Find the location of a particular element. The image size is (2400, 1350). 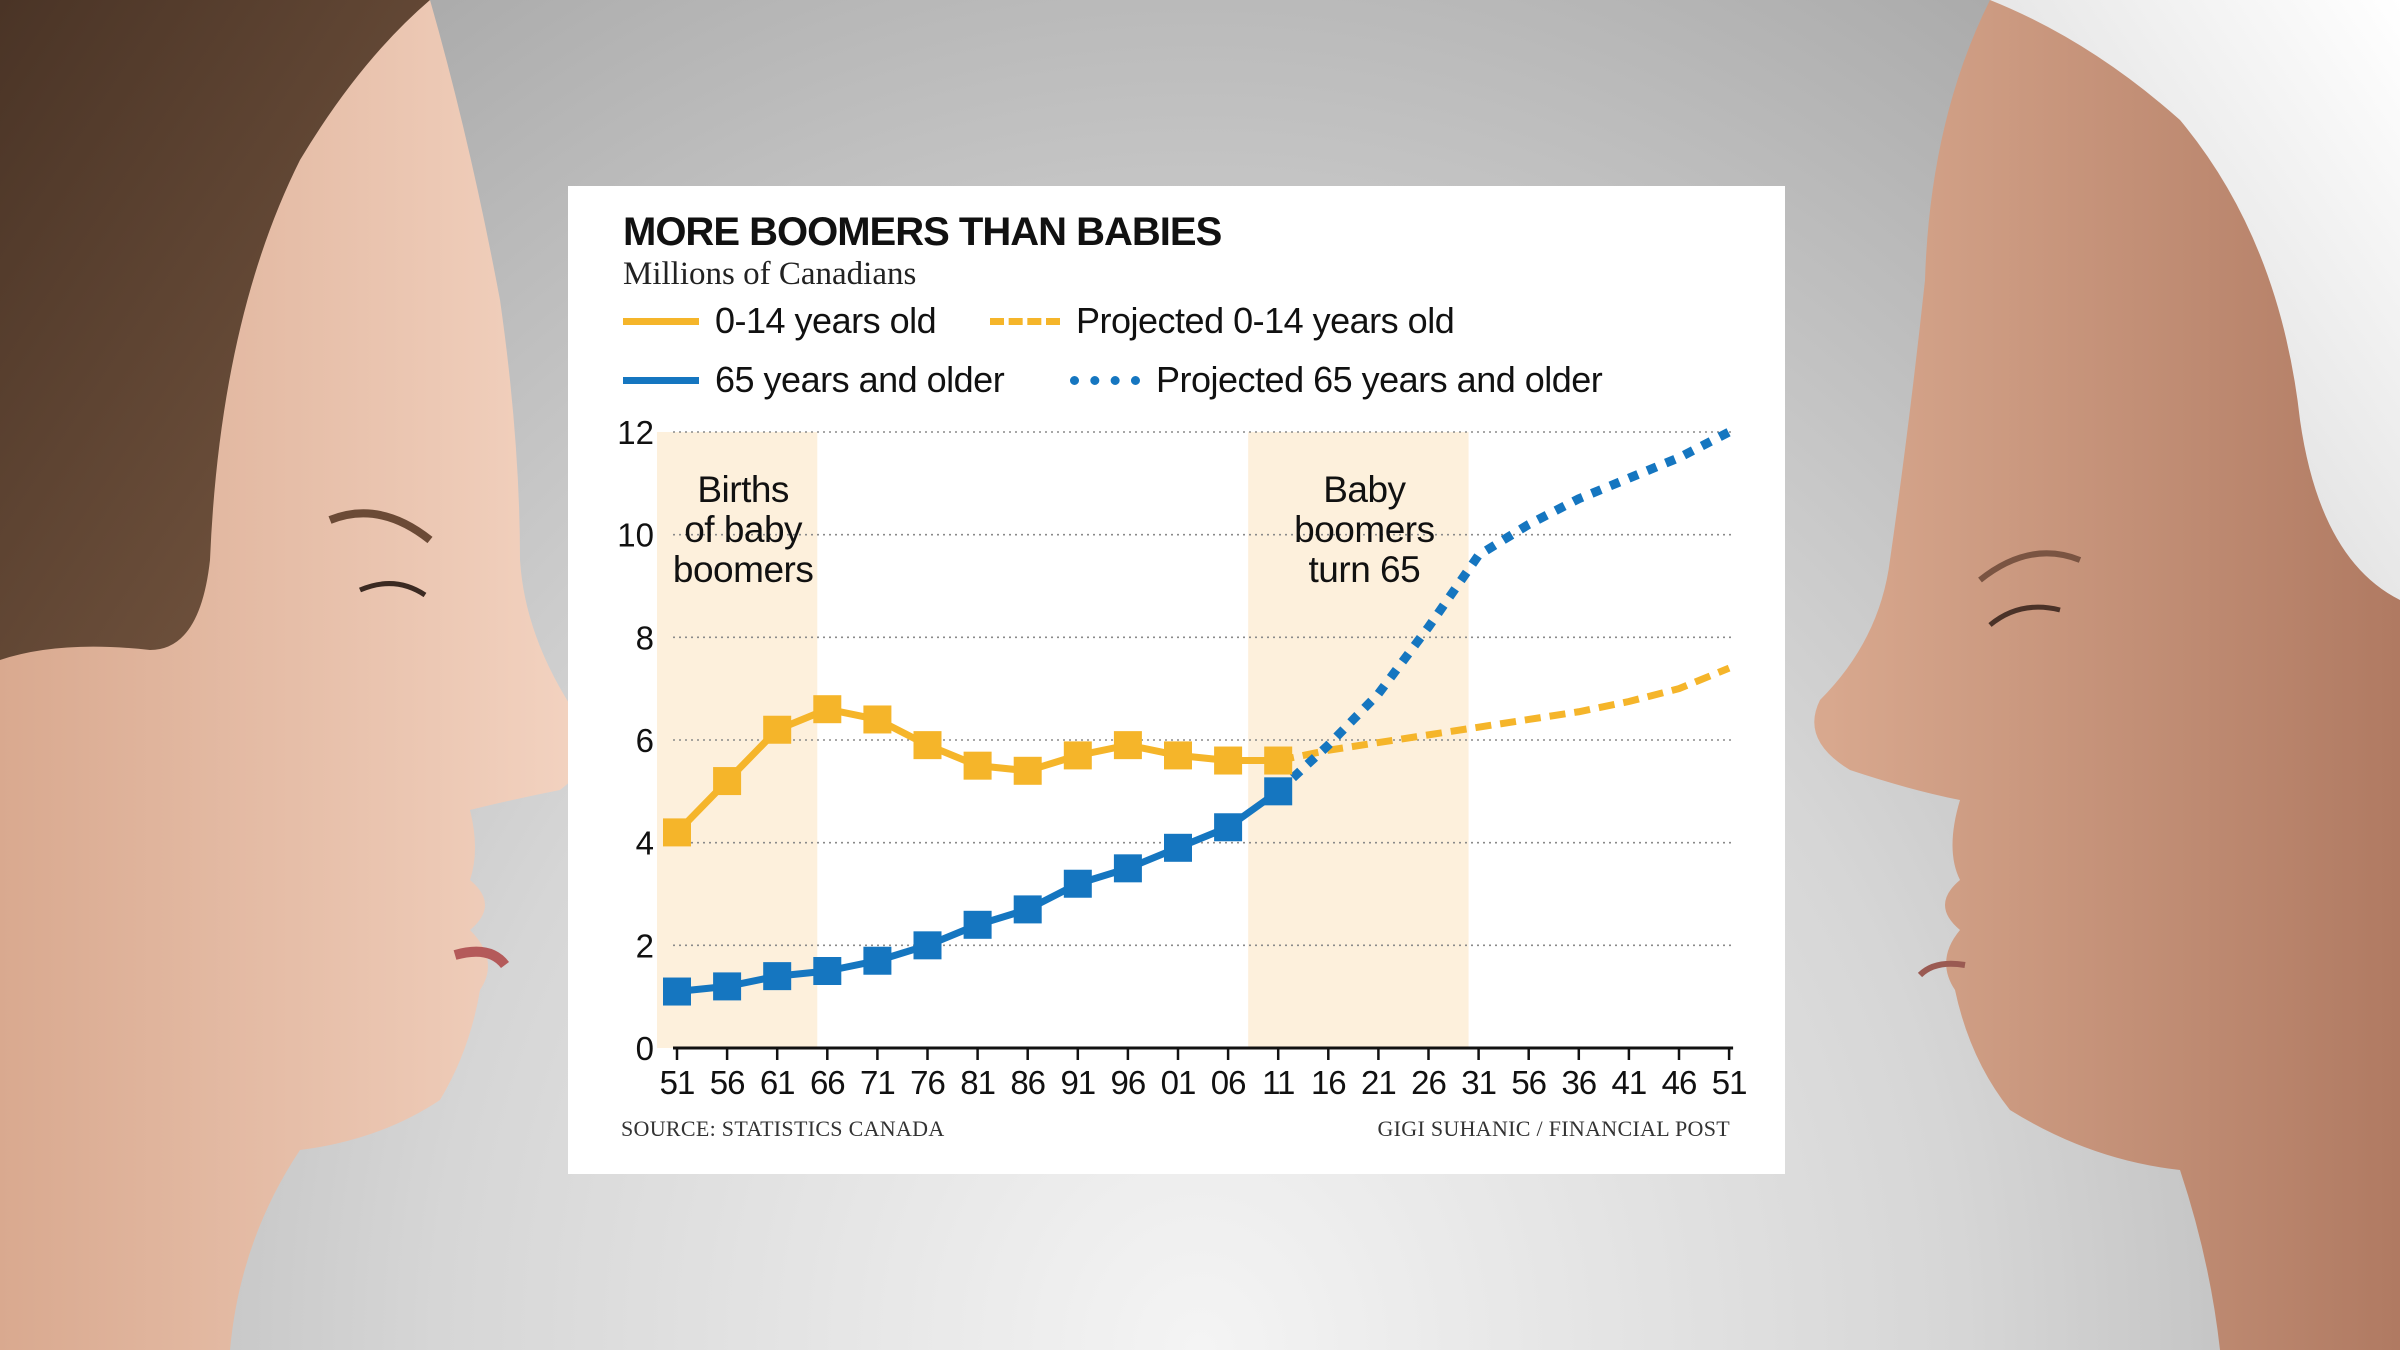

x-tick-label: 66 is located at coordinates (827, 1082).